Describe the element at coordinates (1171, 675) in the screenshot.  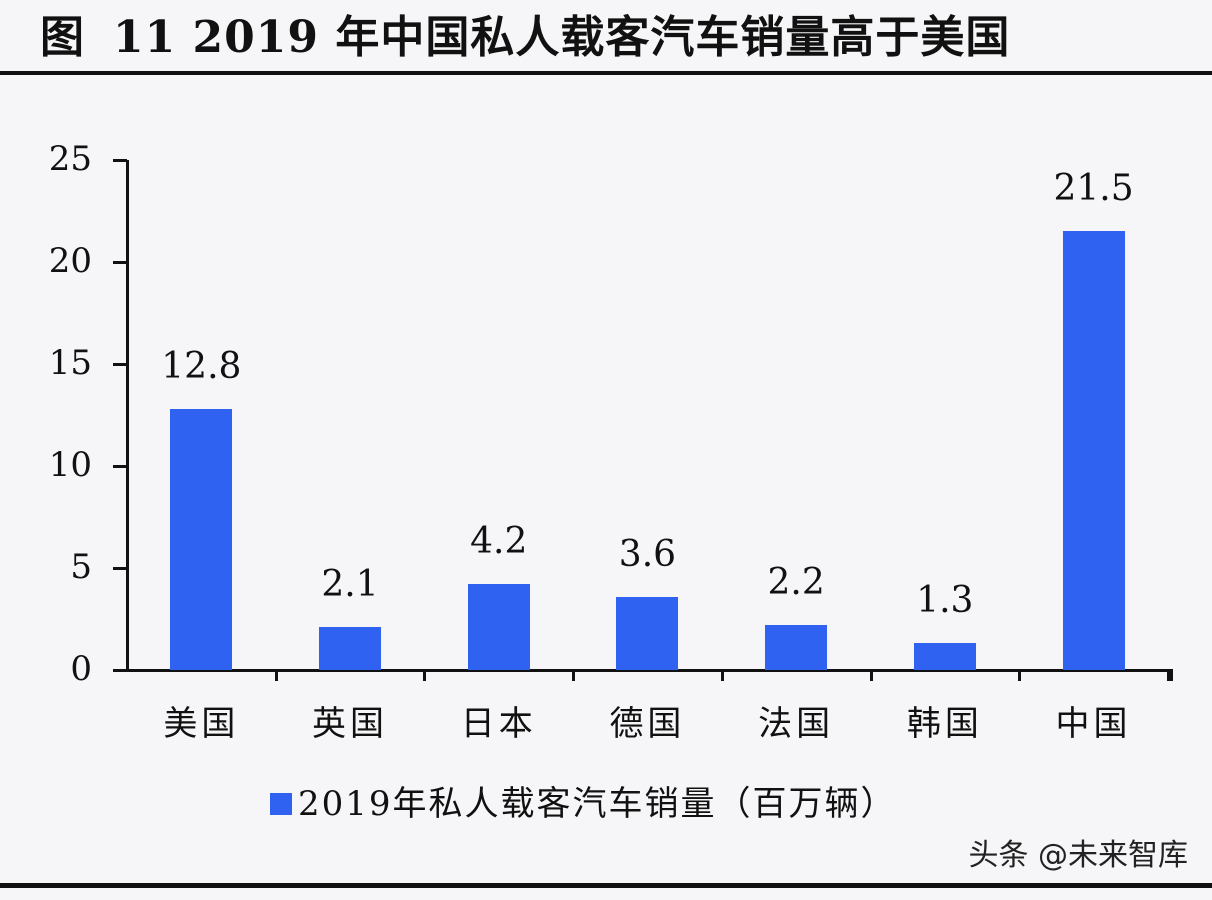
I see `x-axis-end-tick` at that location.